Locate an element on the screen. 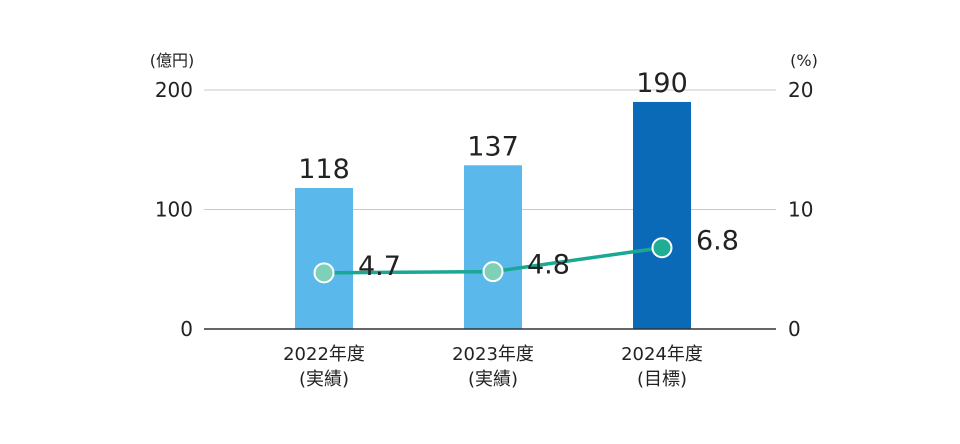 Image resolution: width=960 pixels, height=444 pixels. right-tick-label: 10 is located at coordinates (800, 210).